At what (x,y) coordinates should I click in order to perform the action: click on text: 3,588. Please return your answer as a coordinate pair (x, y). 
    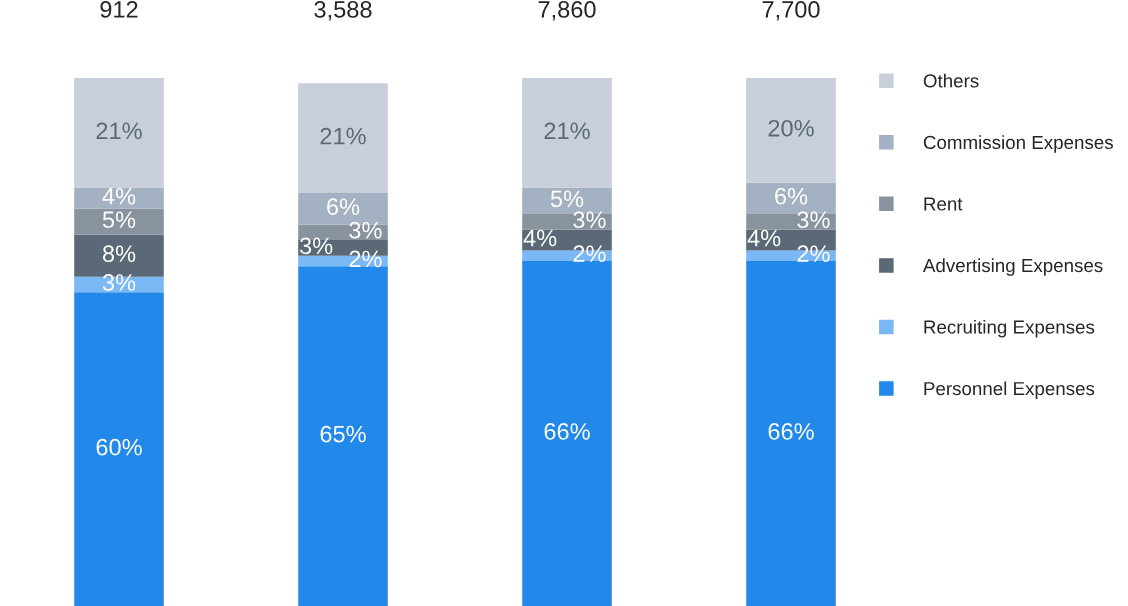
    Looking at the image, I should click on (343, 11).